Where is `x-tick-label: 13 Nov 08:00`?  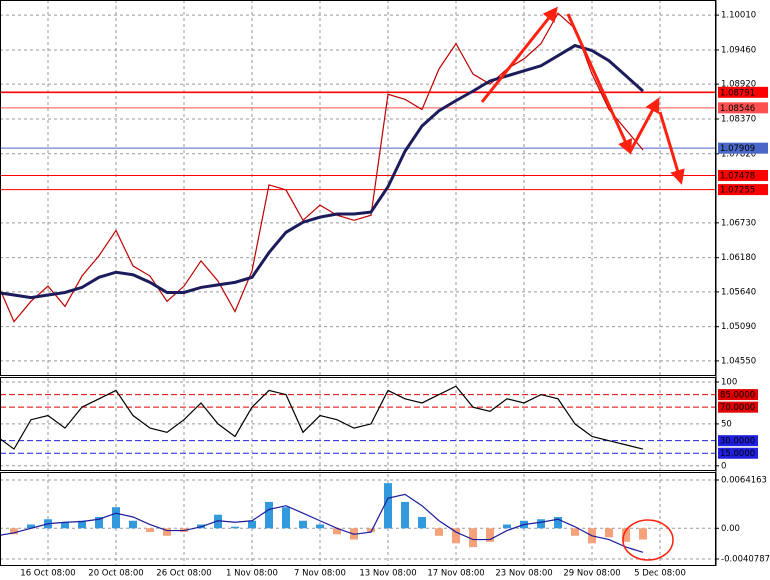
x-tick-label: 13 Nov 08:00 is located at coordinates (387, 574).